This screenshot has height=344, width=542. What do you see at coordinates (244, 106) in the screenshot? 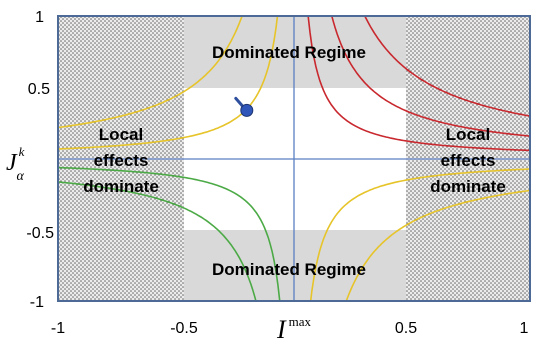
I see `current-point-marker` at bounding box center [244, 106].